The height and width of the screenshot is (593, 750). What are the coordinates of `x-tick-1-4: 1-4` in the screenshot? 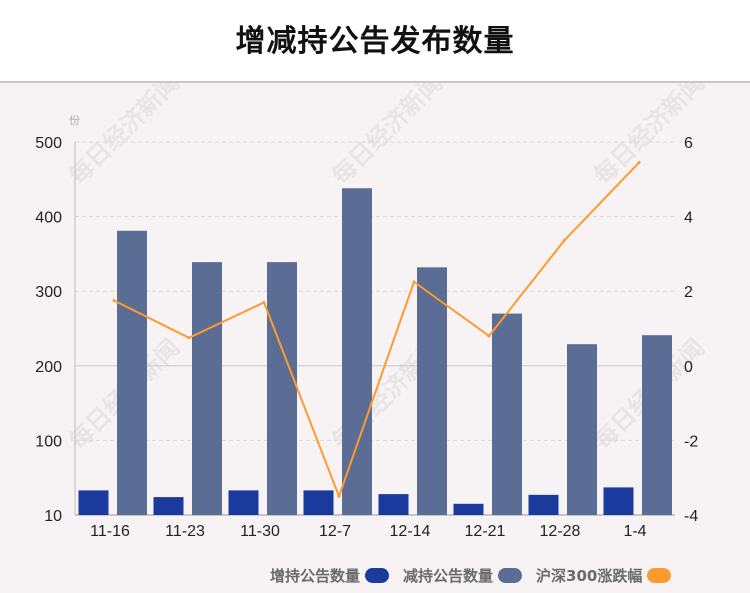 It's located at (634, 531).